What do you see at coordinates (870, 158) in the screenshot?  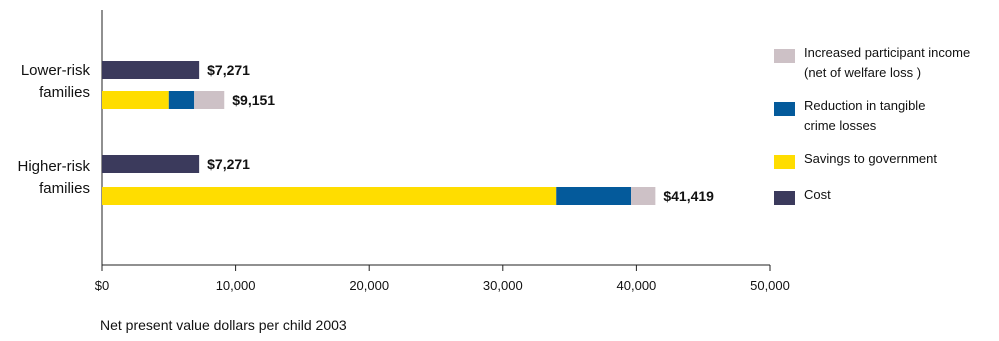 I see `legend-label: Savings to government` at bounding box center [870, 158].